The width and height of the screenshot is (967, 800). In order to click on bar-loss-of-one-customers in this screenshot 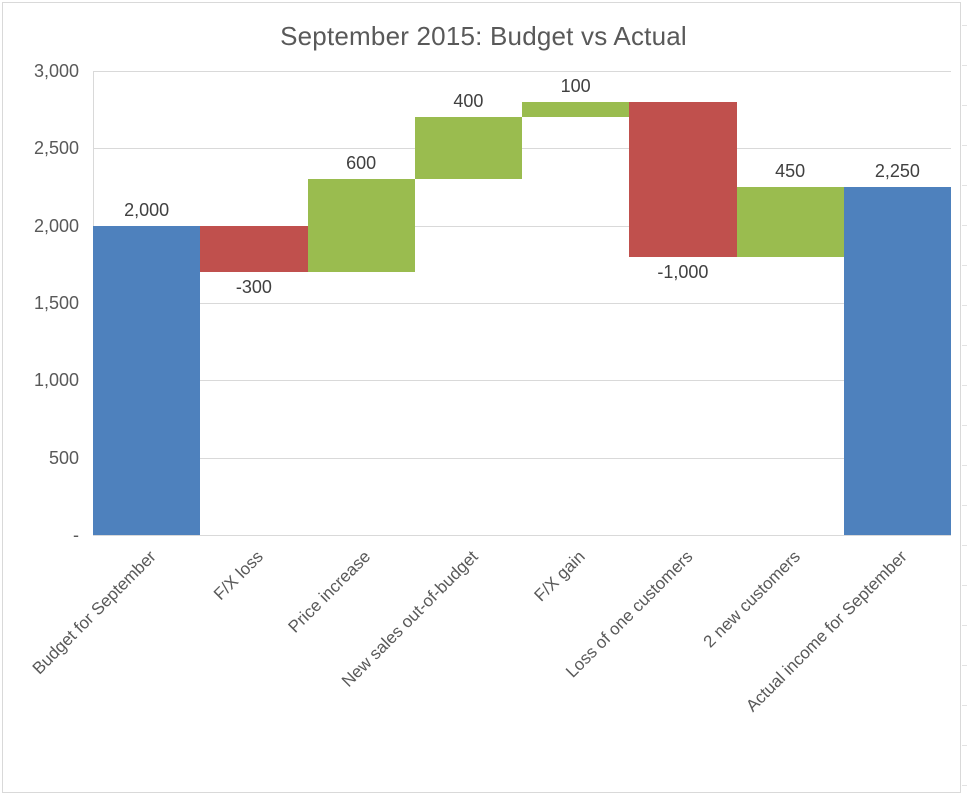, I will do `click(683, 179)`.